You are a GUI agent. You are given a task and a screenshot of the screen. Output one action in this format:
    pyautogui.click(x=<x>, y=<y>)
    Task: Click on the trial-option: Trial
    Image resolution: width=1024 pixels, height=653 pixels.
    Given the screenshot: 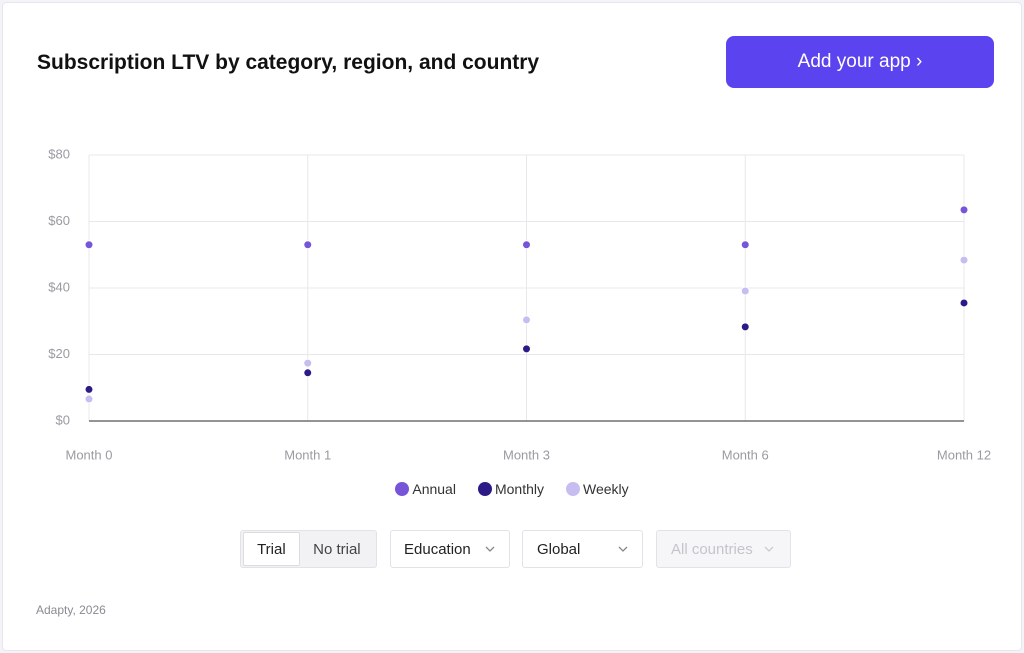 What is the action you would take?
    pyautogui.click(x=271, y=549)
    